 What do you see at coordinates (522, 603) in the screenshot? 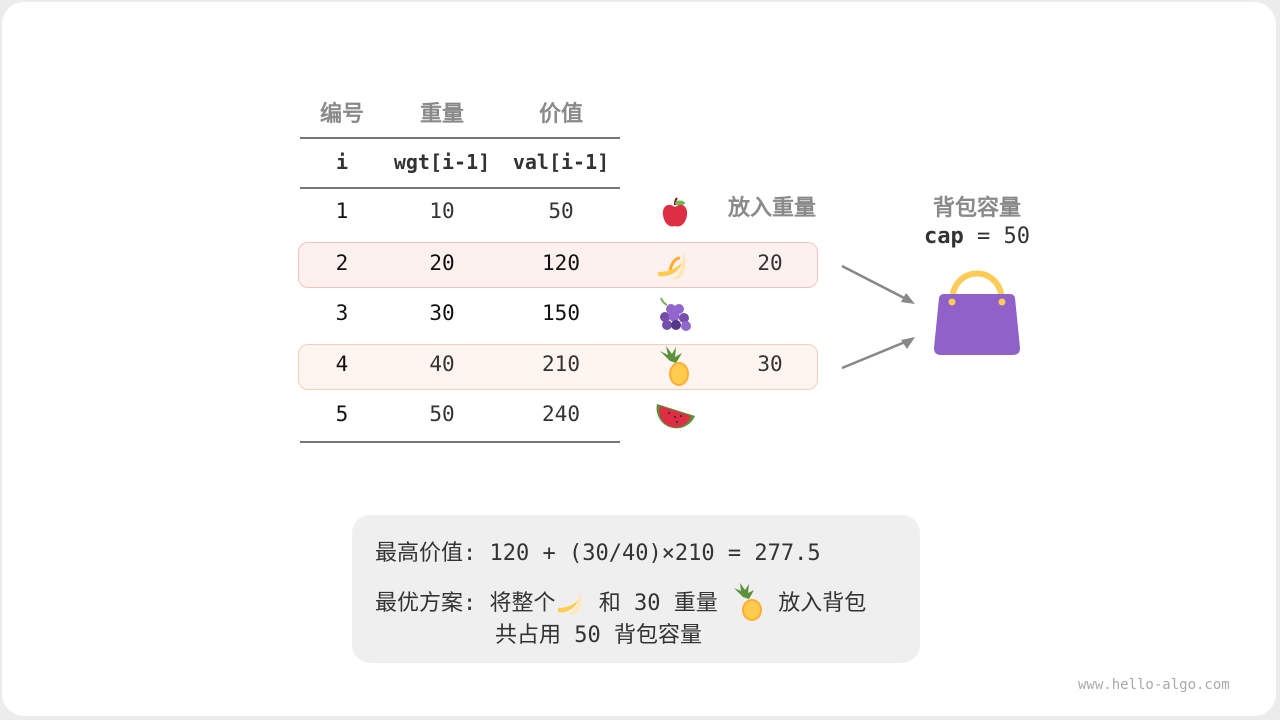
I see `solution-text-a: 将整个` at bounding box center [522, 603].